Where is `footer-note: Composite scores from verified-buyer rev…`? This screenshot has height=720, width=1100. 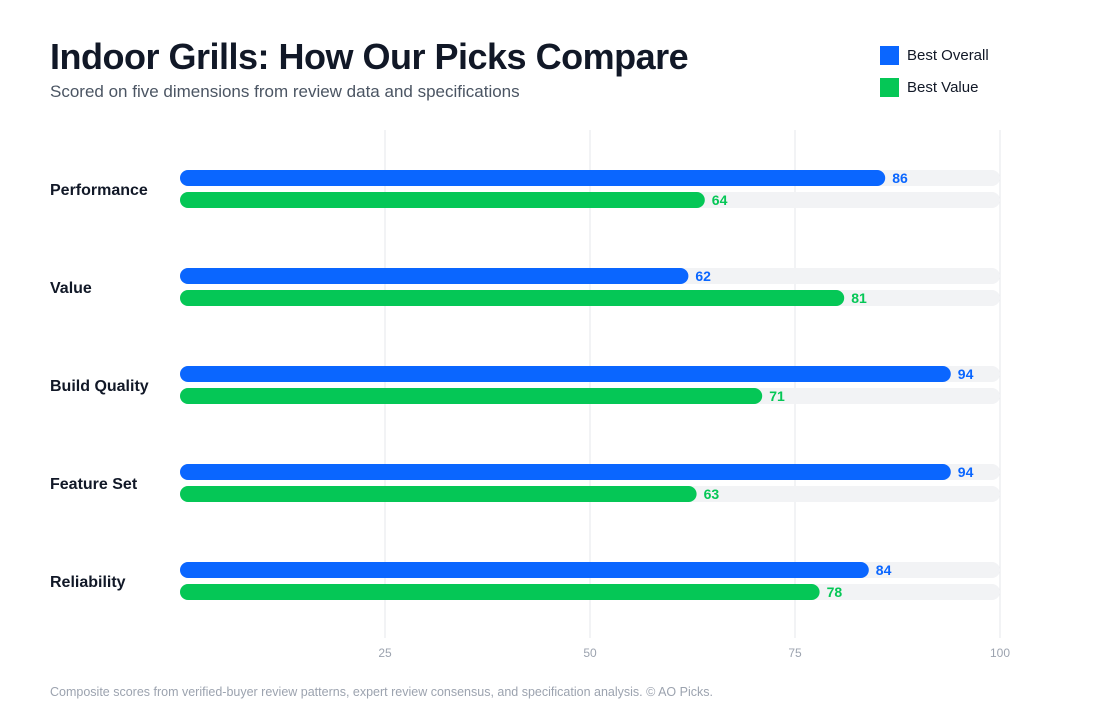 footer-note: Composite scores from verified-buyer rev… is located at coordinates (381, 692).